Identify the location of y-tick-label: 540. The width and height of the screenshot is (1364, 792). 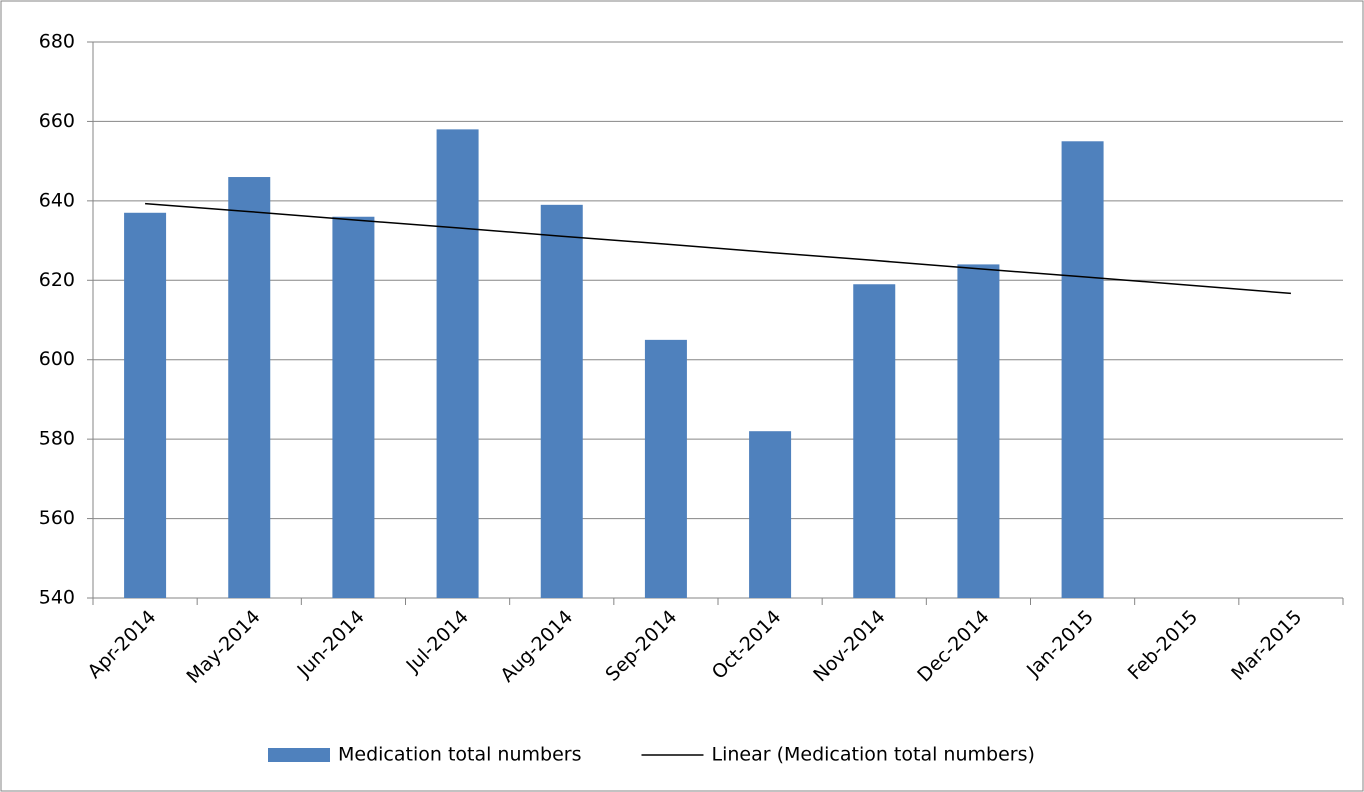
(57, 598).